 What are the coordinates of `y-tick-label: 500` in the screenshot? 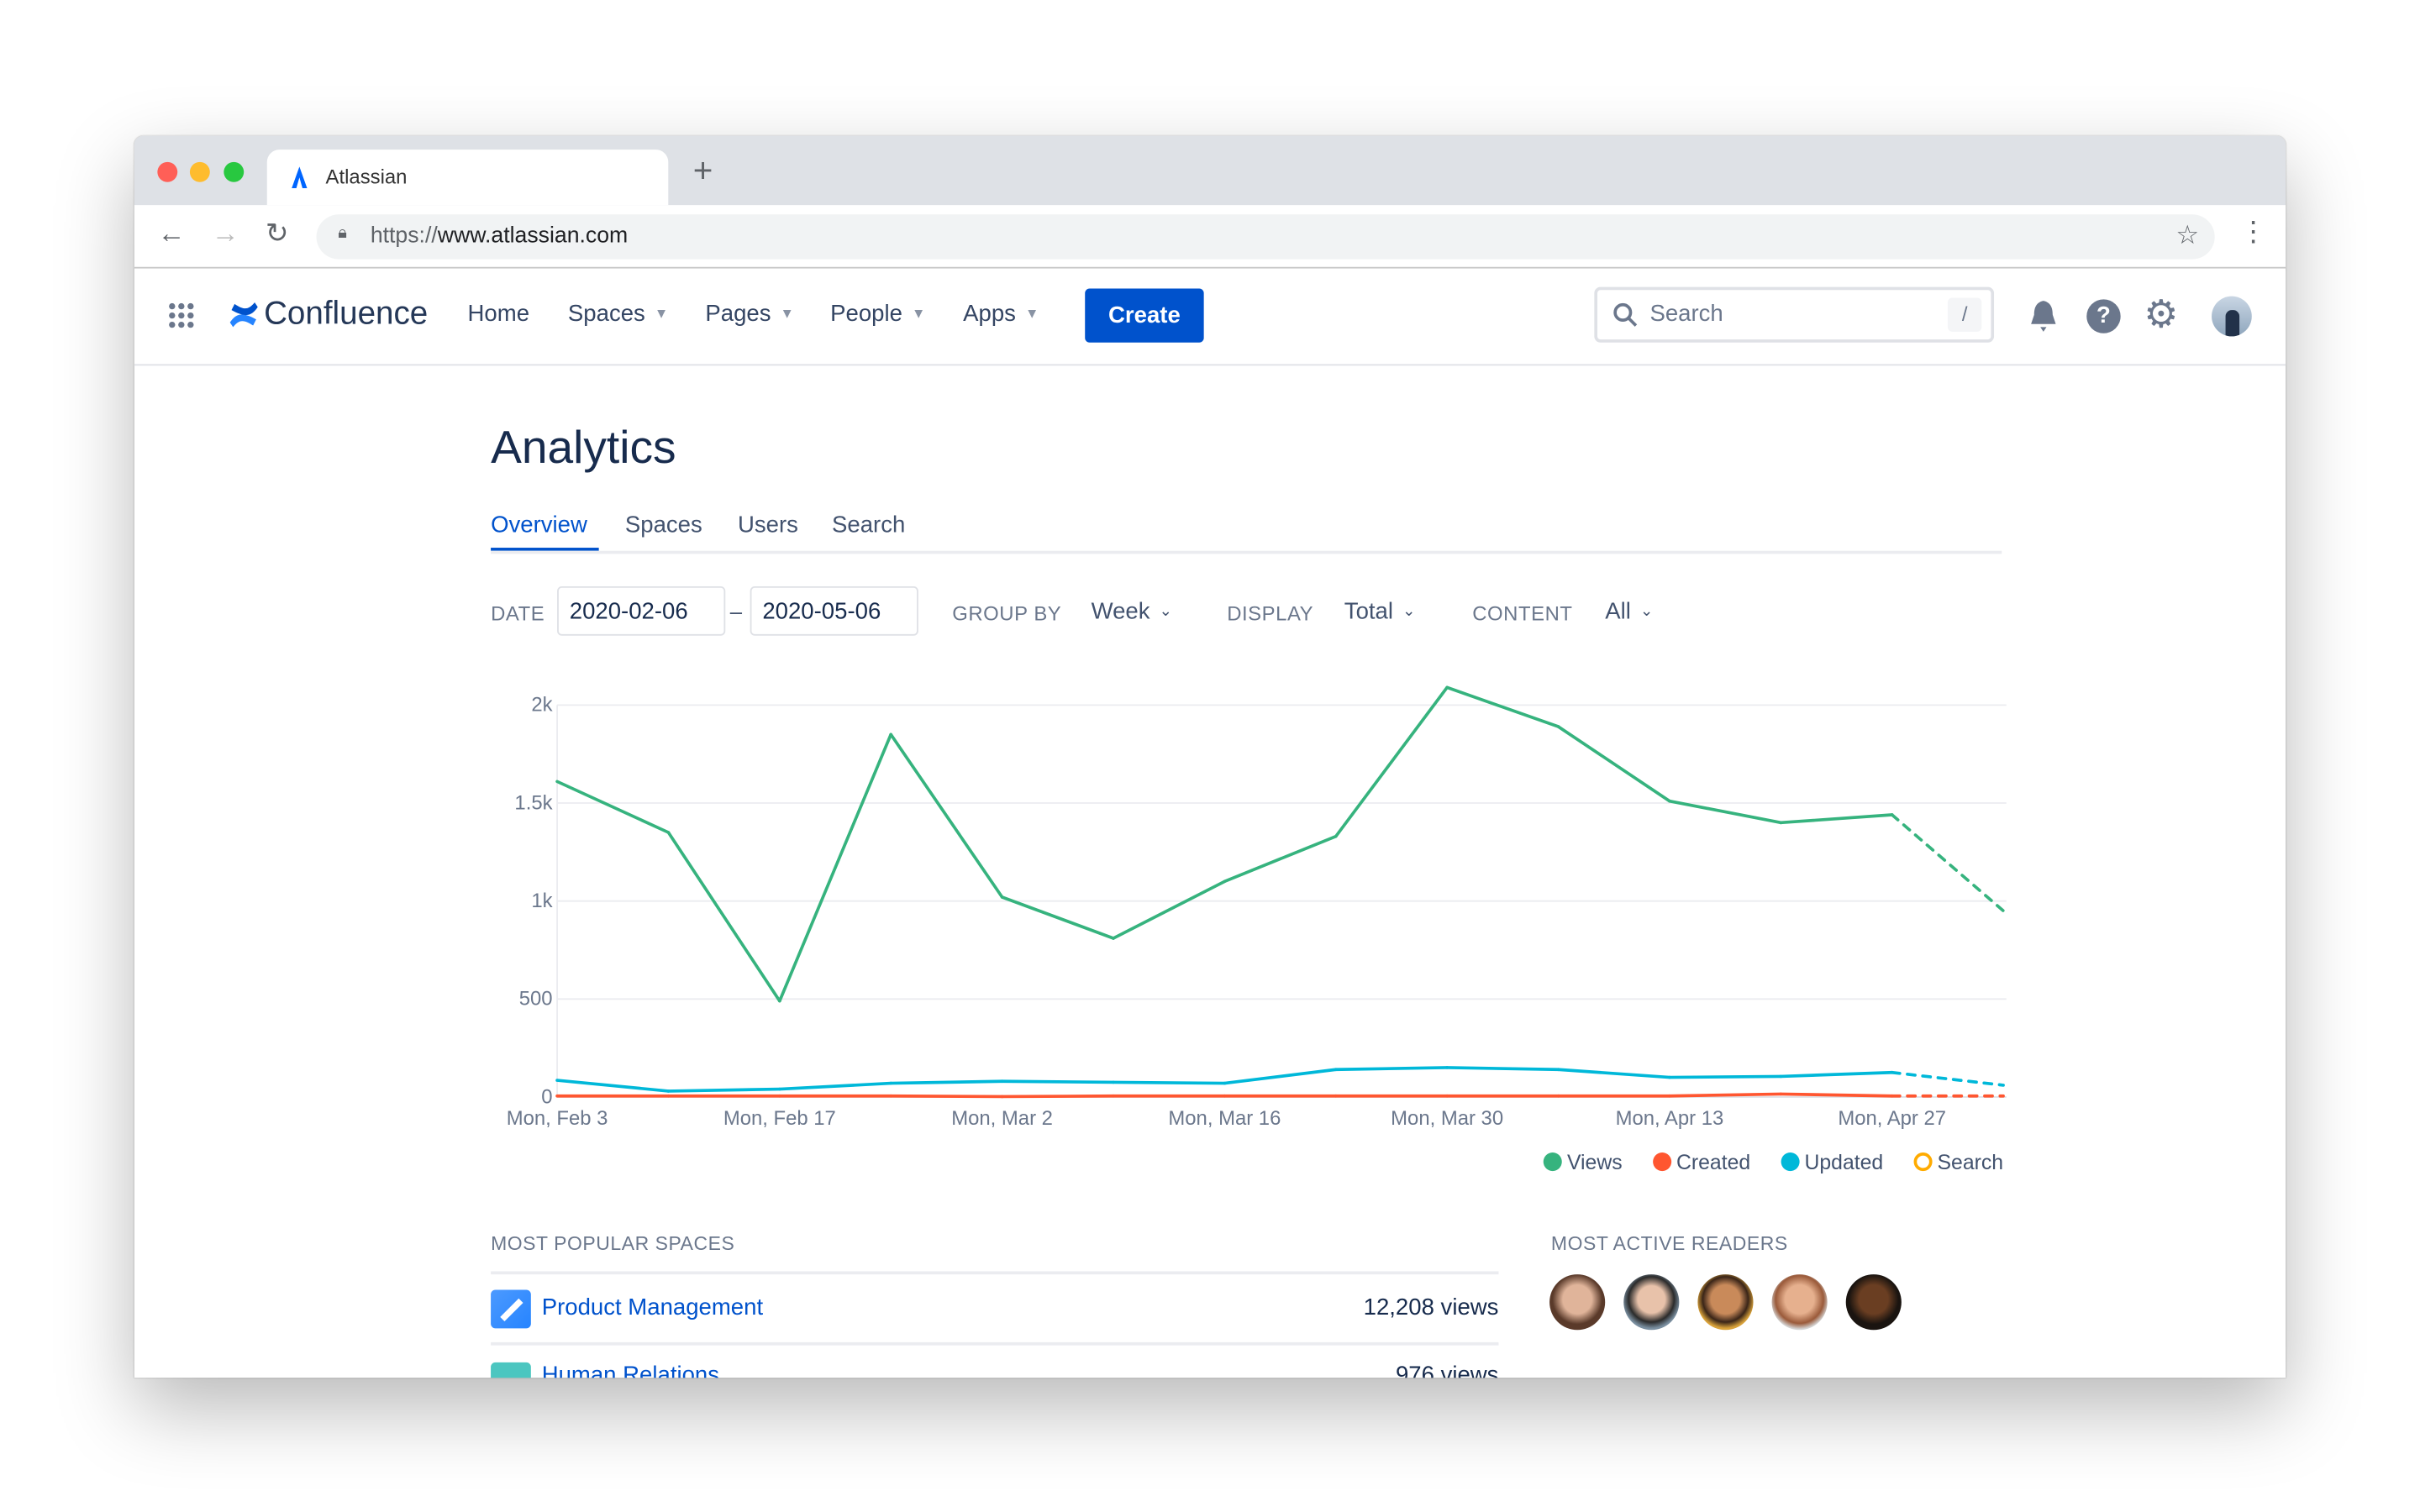 It's located at (536, 999).